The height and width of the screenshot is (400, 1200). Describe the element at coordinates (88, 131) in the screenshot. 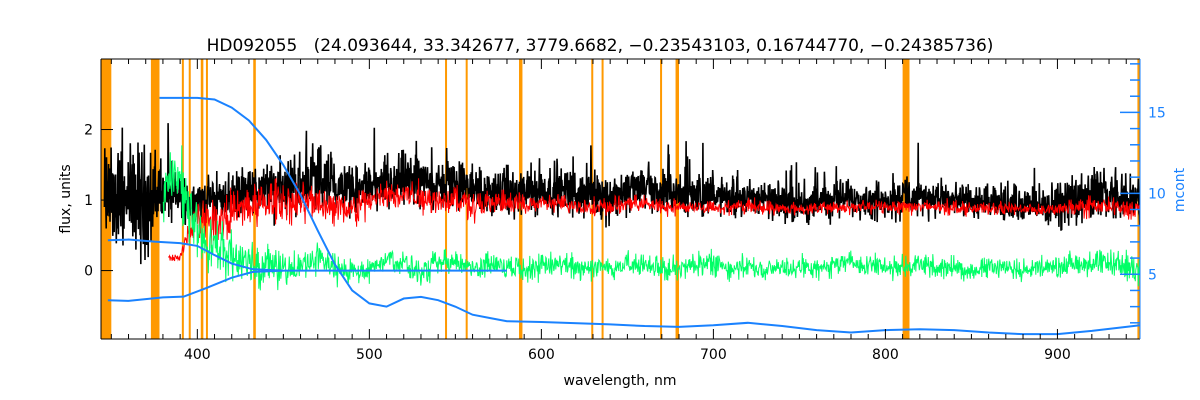

I see `y-tick-label: 2` at that location.